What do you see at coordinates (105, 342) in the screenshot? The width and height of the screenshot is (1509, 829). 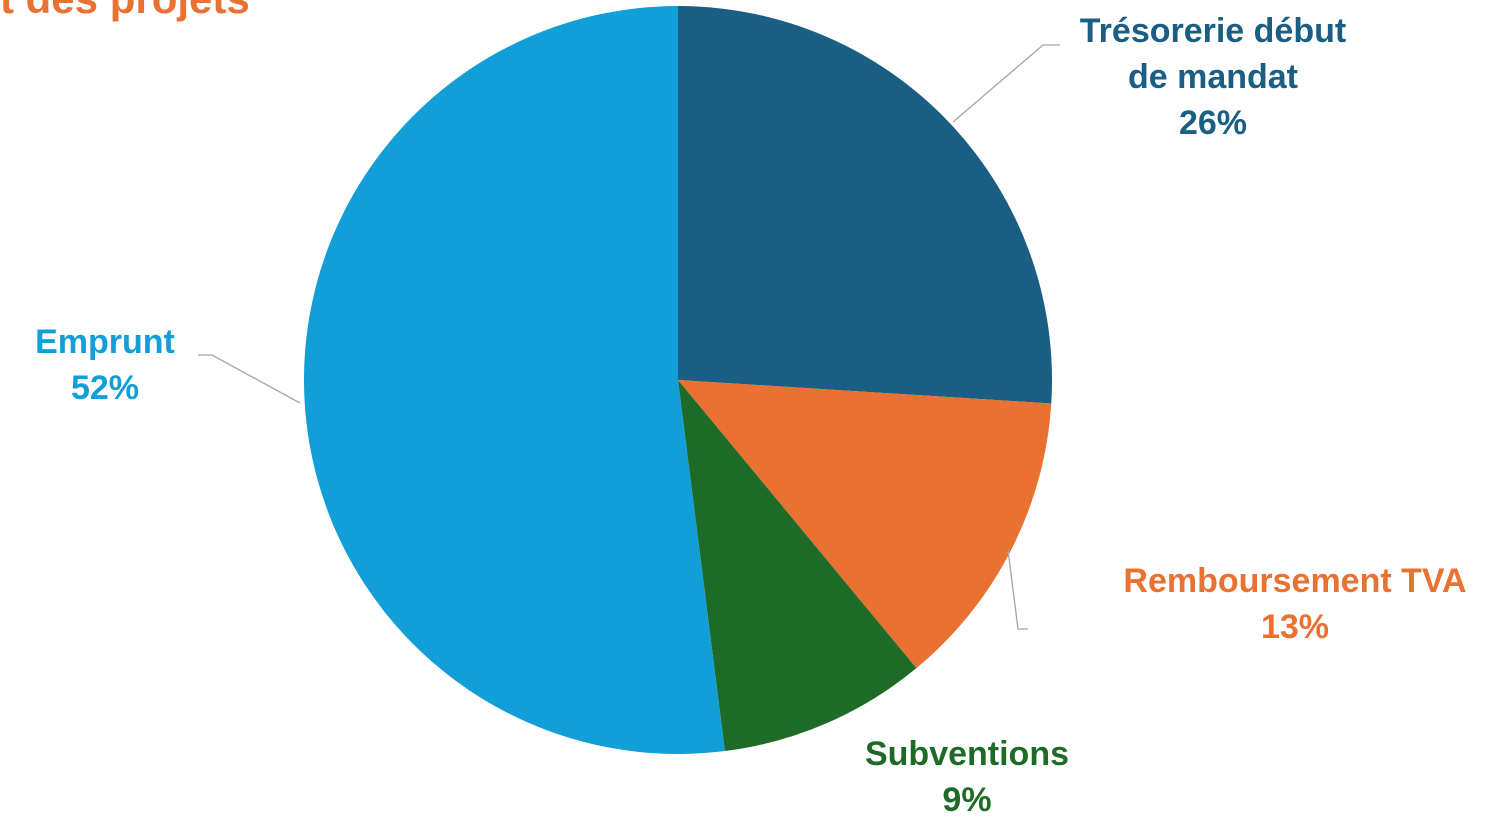 I see `slice-category-label: Emprunt` at bounding box center [105, 342].